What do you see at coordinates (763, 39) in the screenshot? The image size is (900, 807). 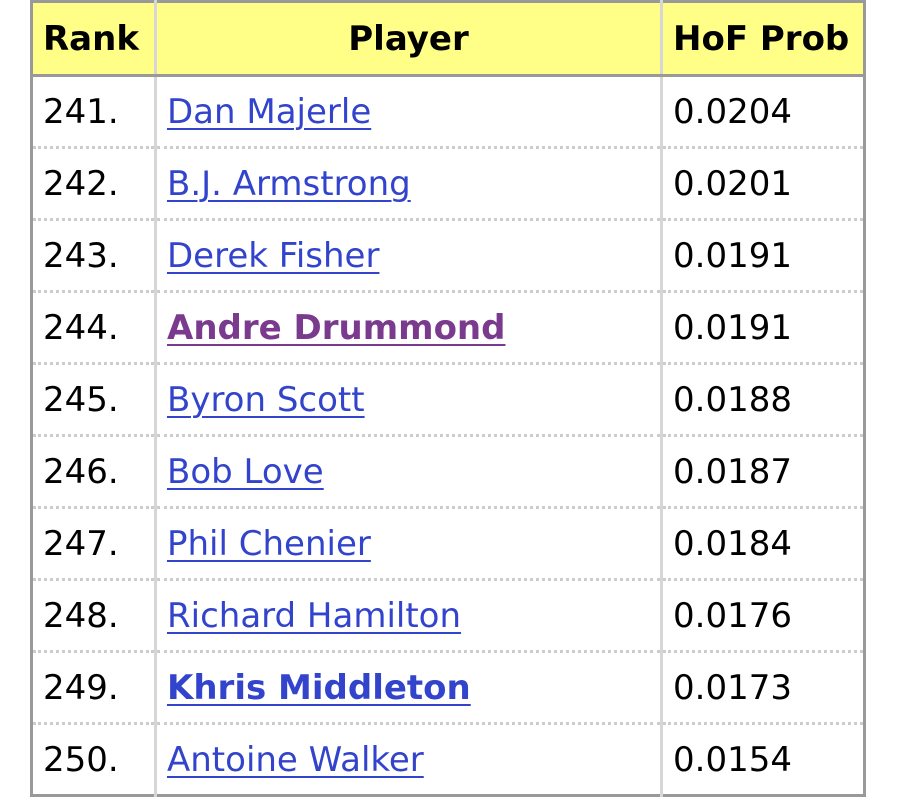 I see `hof-prob-header: HoF Prob` at bounding box center [763, 39].